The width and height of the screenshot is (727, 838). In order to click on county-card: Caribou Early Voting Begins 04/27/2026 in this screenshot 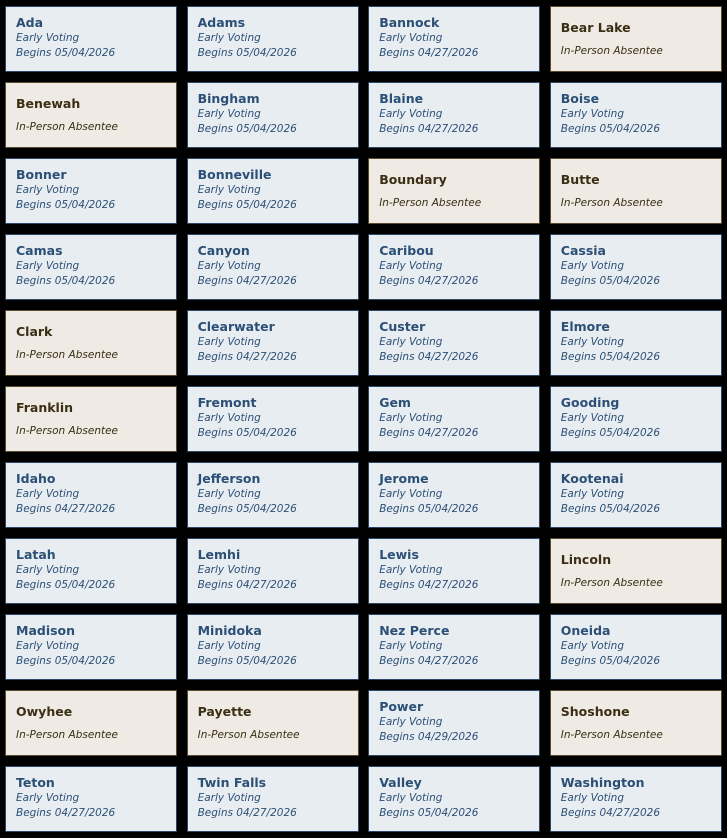, I will do `click(454, 267)`.